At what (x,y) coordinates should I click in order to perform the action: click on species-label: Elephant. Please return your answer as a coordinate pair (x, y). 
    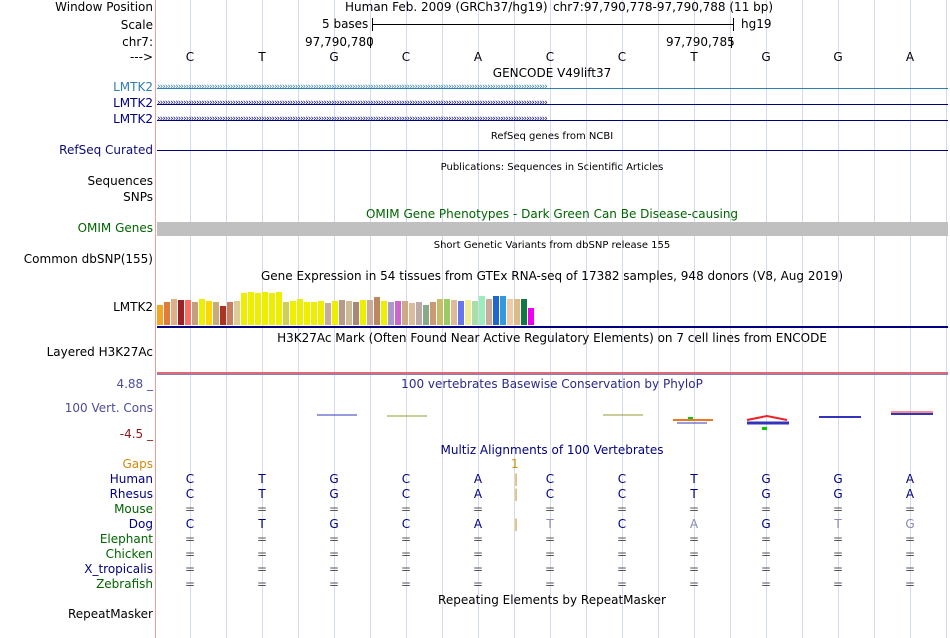
    Looking at the image, I should click on (126, 539).